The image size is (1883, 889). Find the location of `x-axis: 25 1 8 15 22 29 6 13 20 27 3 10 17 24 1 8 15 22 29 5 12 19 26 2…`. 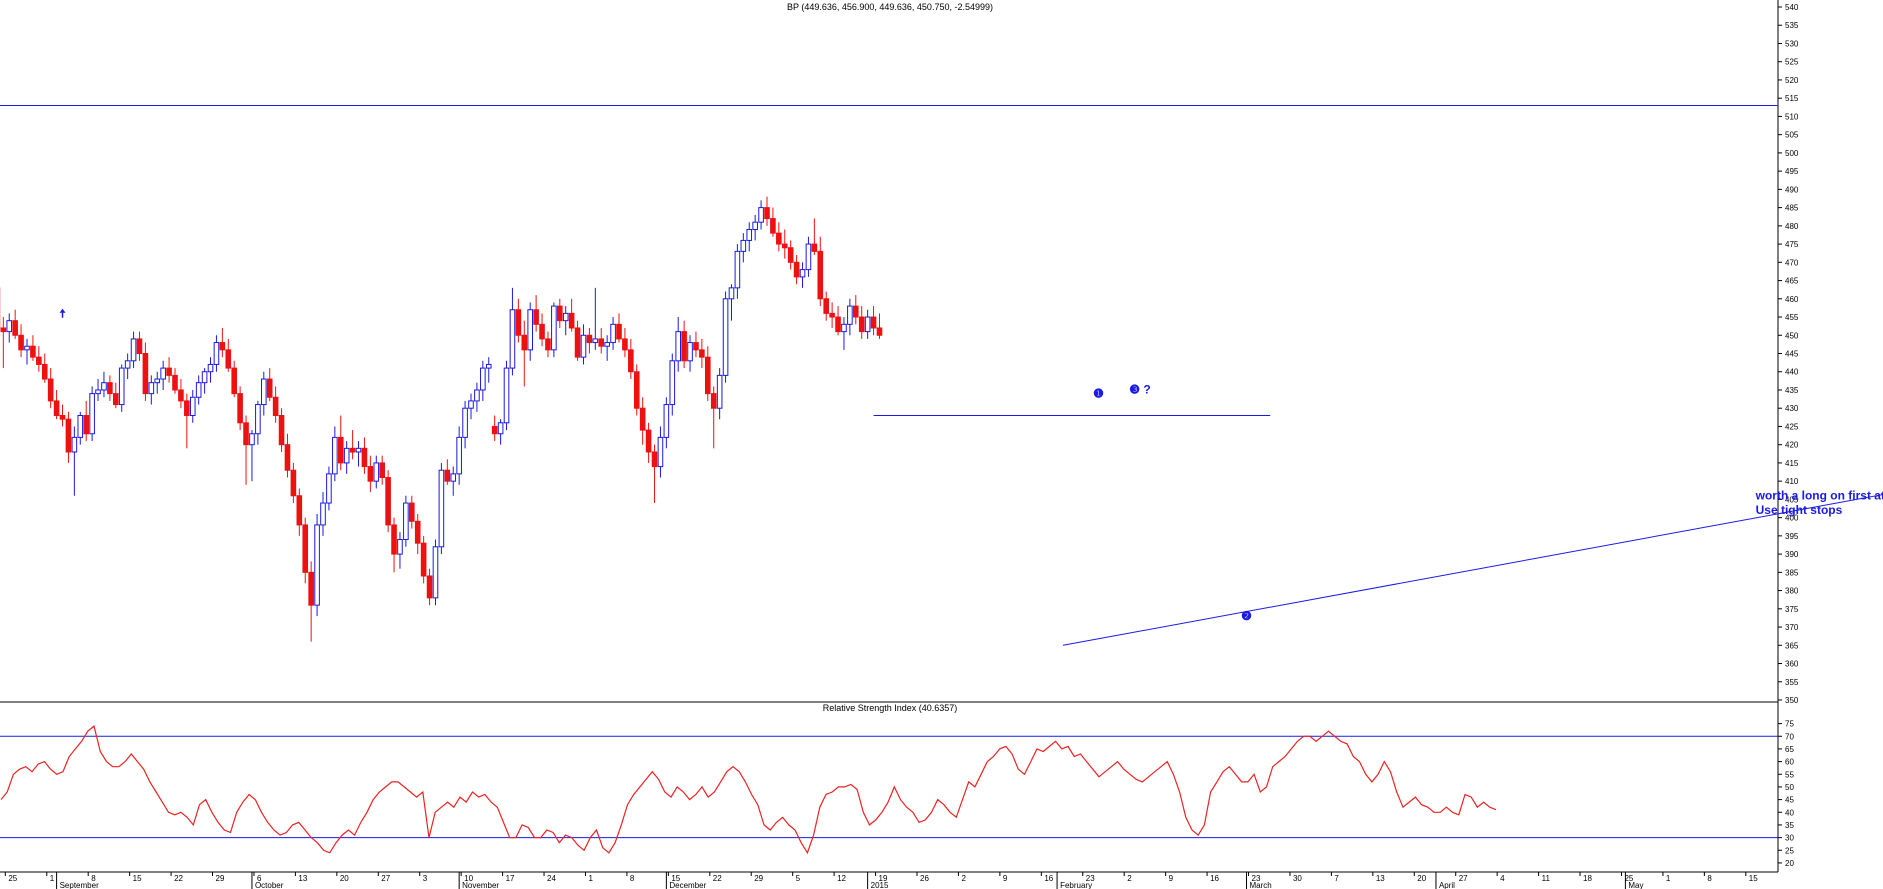

x-axis: 25 1 8 15 22 29 6 13 20 27 3 10 17 24 1 8 15 22 29 5 12 19 26 2… is located at coordinates (889, 880).